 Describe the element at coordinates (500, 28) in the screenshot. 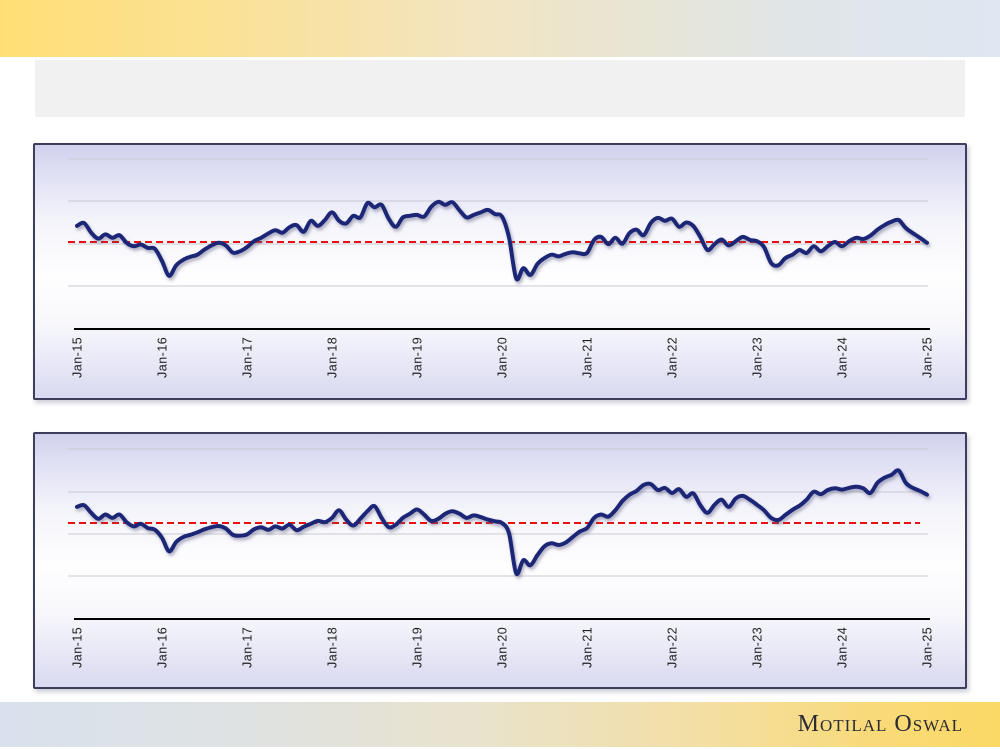

I see `header-band` at that location.